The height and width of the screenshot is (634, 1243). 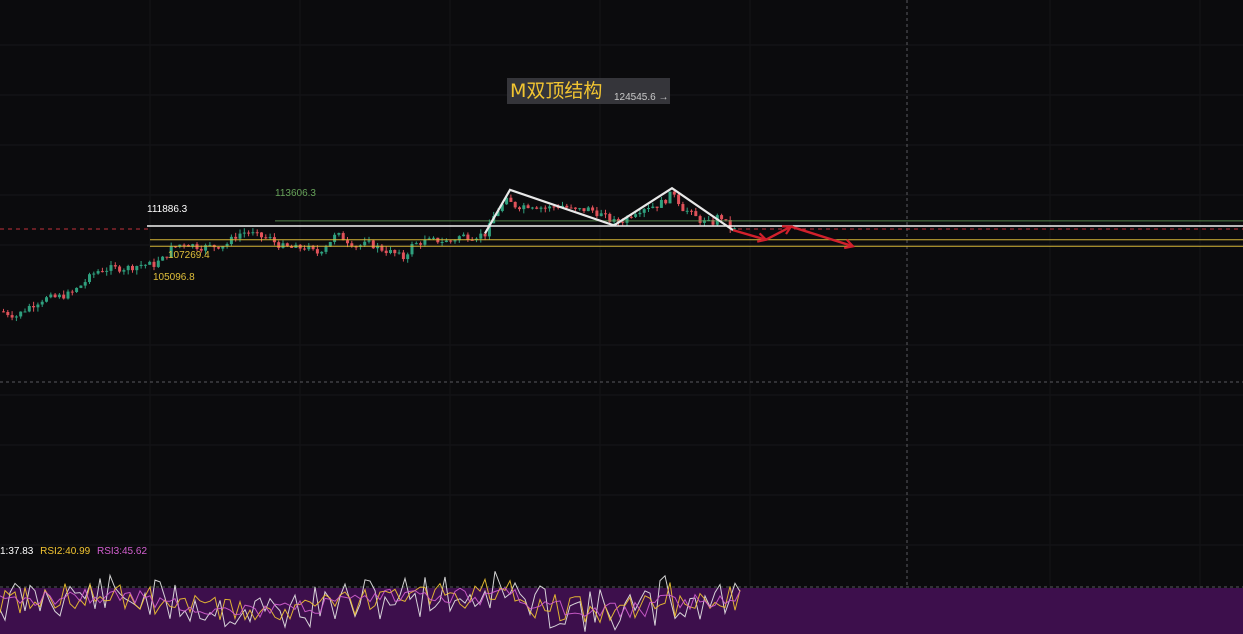 What do you see at coordinates (609, 210) in the screenshot?
I see `m-top-line` at bounding box center [609, 210].